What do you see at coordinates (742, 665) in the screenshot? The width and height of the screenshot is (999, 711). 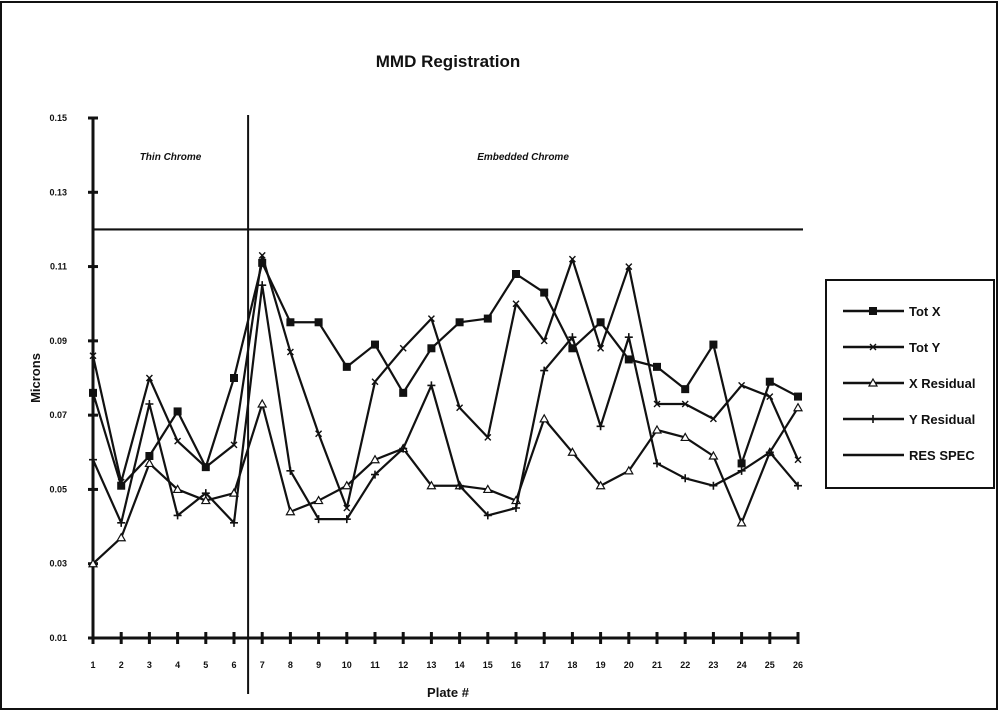 I see `x-tick-label: 24` at bounding box center [742, 665].